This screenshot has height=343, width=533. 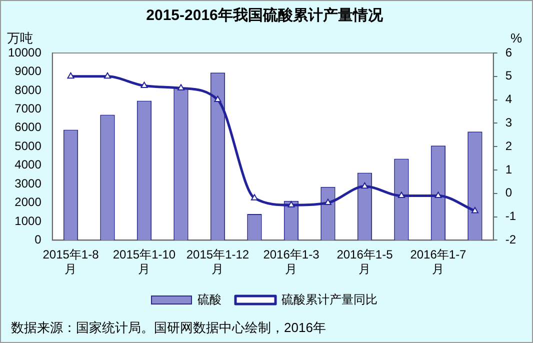 I want to click on y2-tick-label: 3, so click(x=508, y=123).